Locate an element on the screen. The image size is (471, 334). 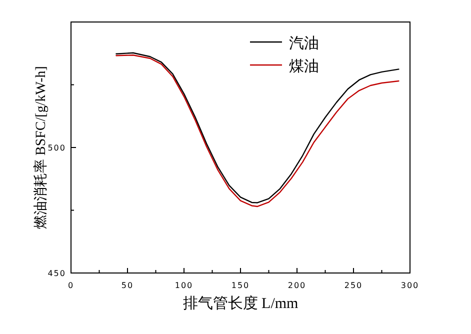
x-tick-label: 300 is located at coordinates (410, 285).